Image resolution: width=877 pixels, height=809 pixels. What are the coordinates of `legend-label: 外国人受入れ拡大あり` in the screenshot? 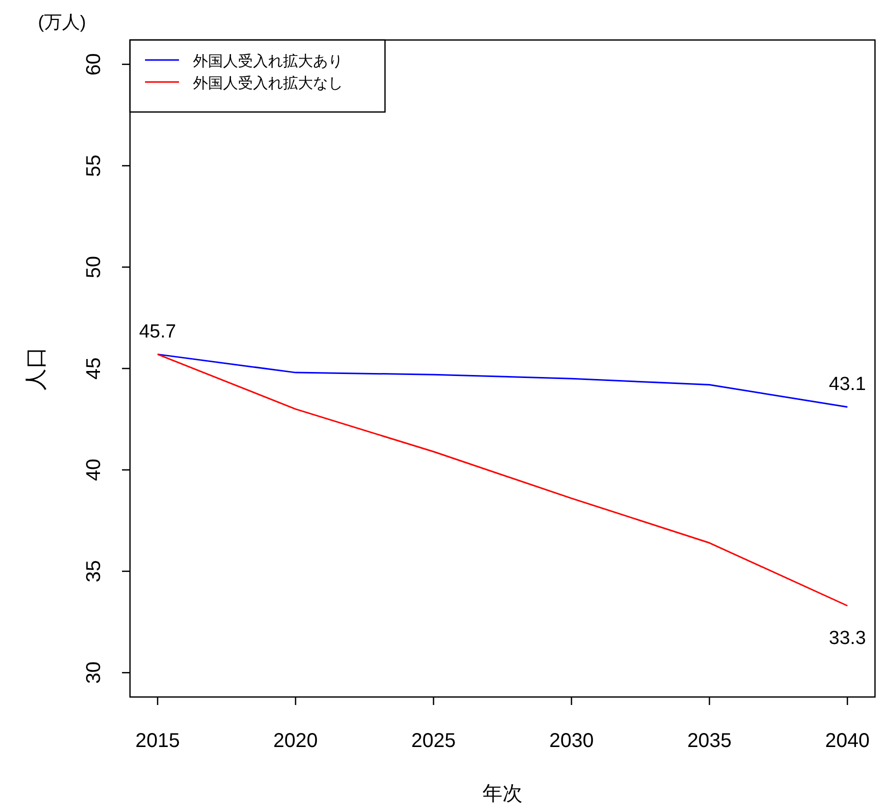 It's located at (268, 61).